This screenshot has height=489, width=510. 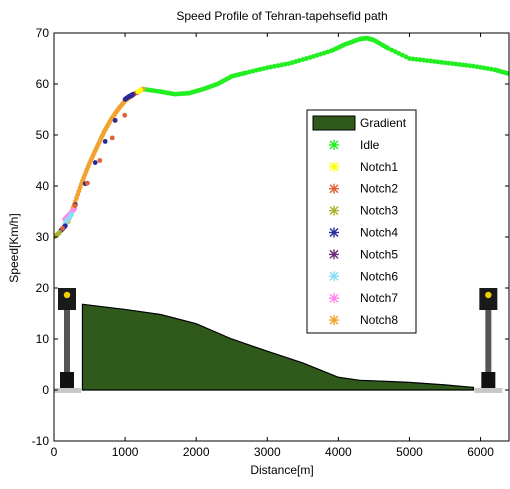 What do you see at coordinates (281, 16) in the screenshot?
I see `chart-title: Speed Profile of Tehran-tapehsefid path` at bounding box center [281, 16].